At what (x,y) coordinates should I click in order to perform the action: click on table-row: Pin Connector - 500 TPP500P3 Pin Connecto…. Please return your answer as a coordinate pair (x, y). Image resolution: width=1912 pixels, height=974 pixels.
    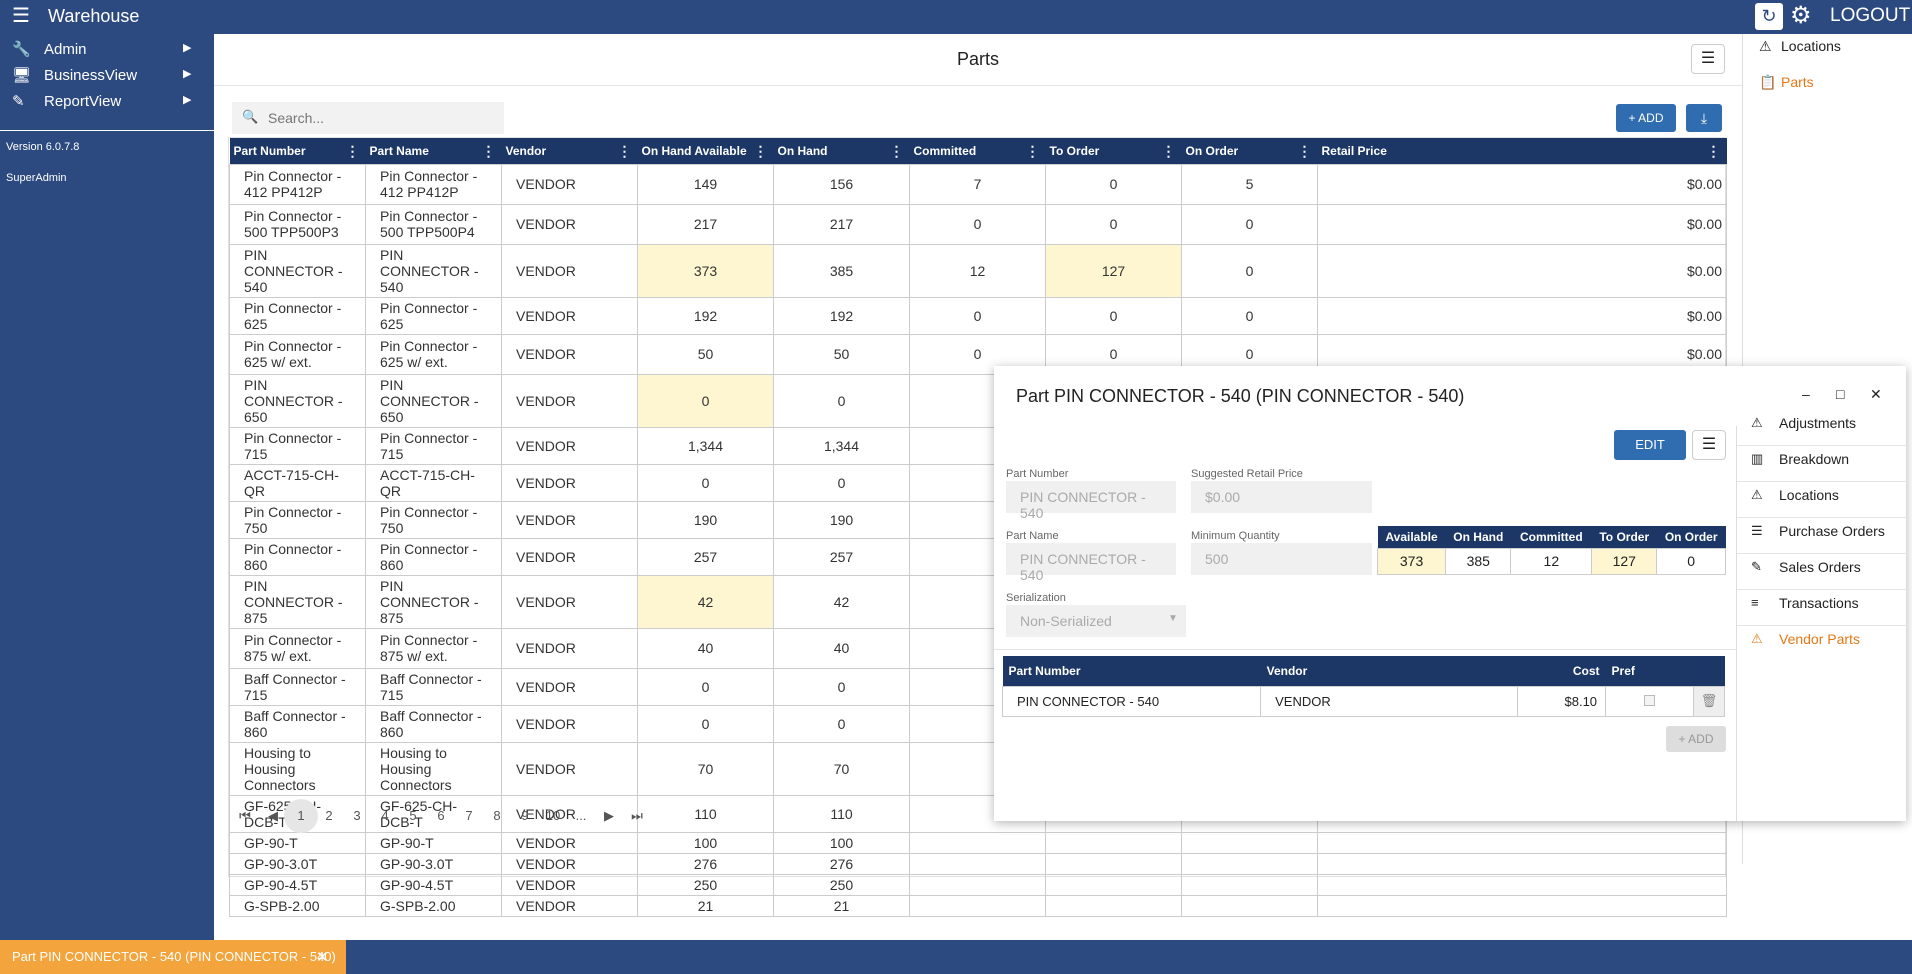
    Looking at the image, I should click on (978, 224).